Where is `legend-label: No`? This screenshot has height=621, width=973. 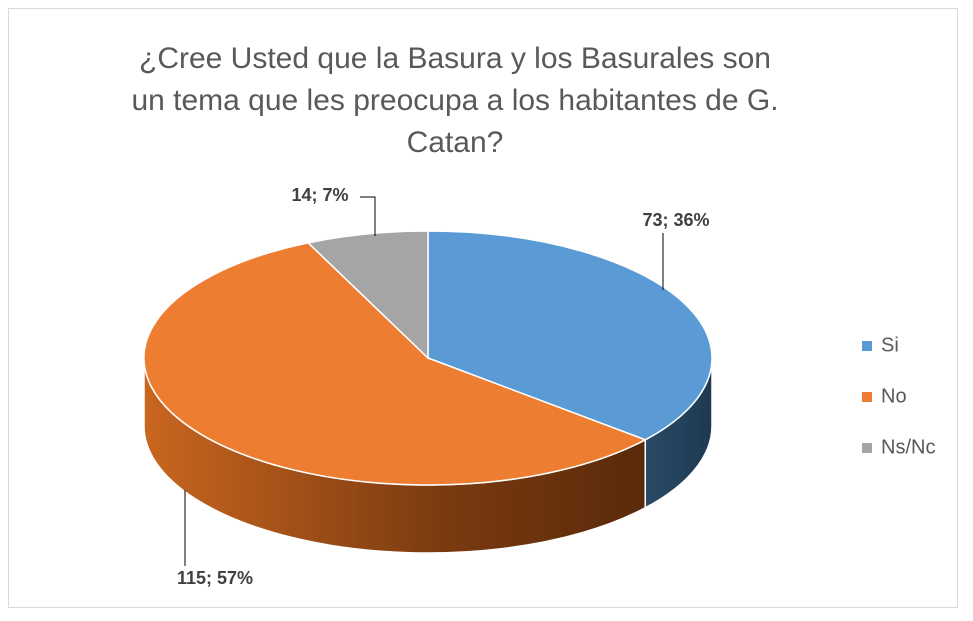
legend-label: No is located at coordinates (894, 396).